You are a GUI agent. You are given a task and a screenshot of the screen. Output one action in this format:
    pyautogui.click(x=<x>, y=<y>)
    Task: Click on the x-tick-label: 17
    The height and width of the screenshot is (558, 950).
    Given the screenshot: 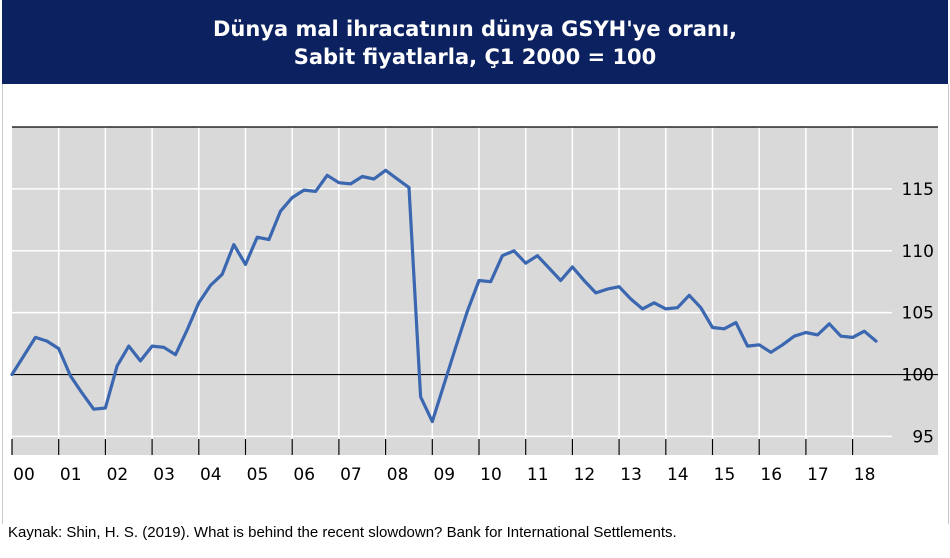 What is the action you would take?
    pyautogui.click(x=818, y=475)
    